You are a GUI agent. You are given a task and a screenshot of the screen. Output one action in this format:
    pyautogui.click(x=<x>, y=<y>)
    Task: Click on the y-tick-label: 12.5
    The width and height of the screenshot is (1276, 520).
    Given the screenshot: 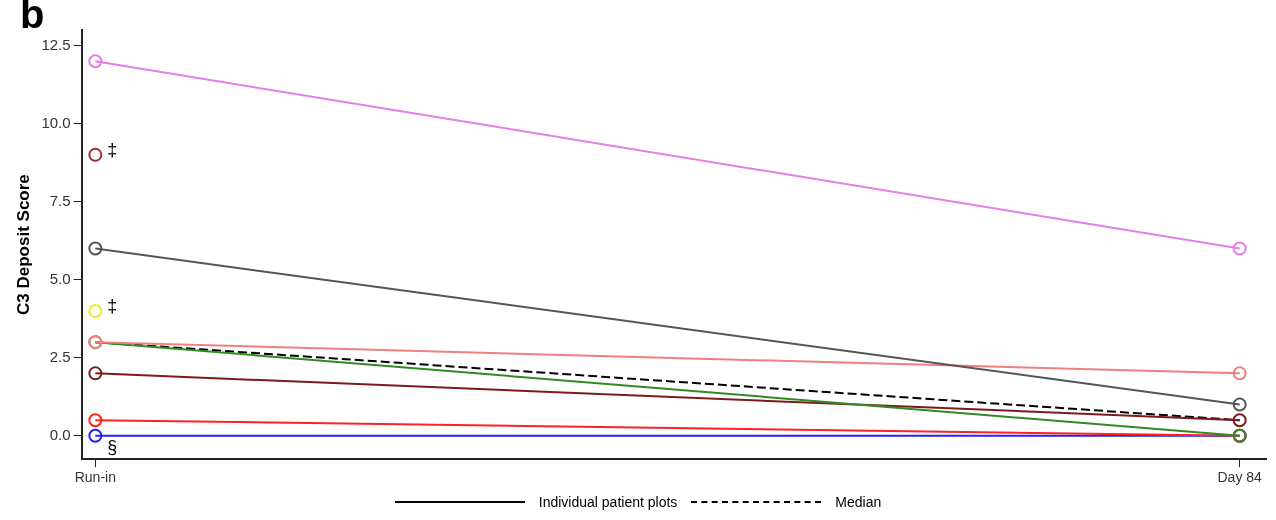 What is the action you would take?
    pyautogui.click(x=56, y=44)
    